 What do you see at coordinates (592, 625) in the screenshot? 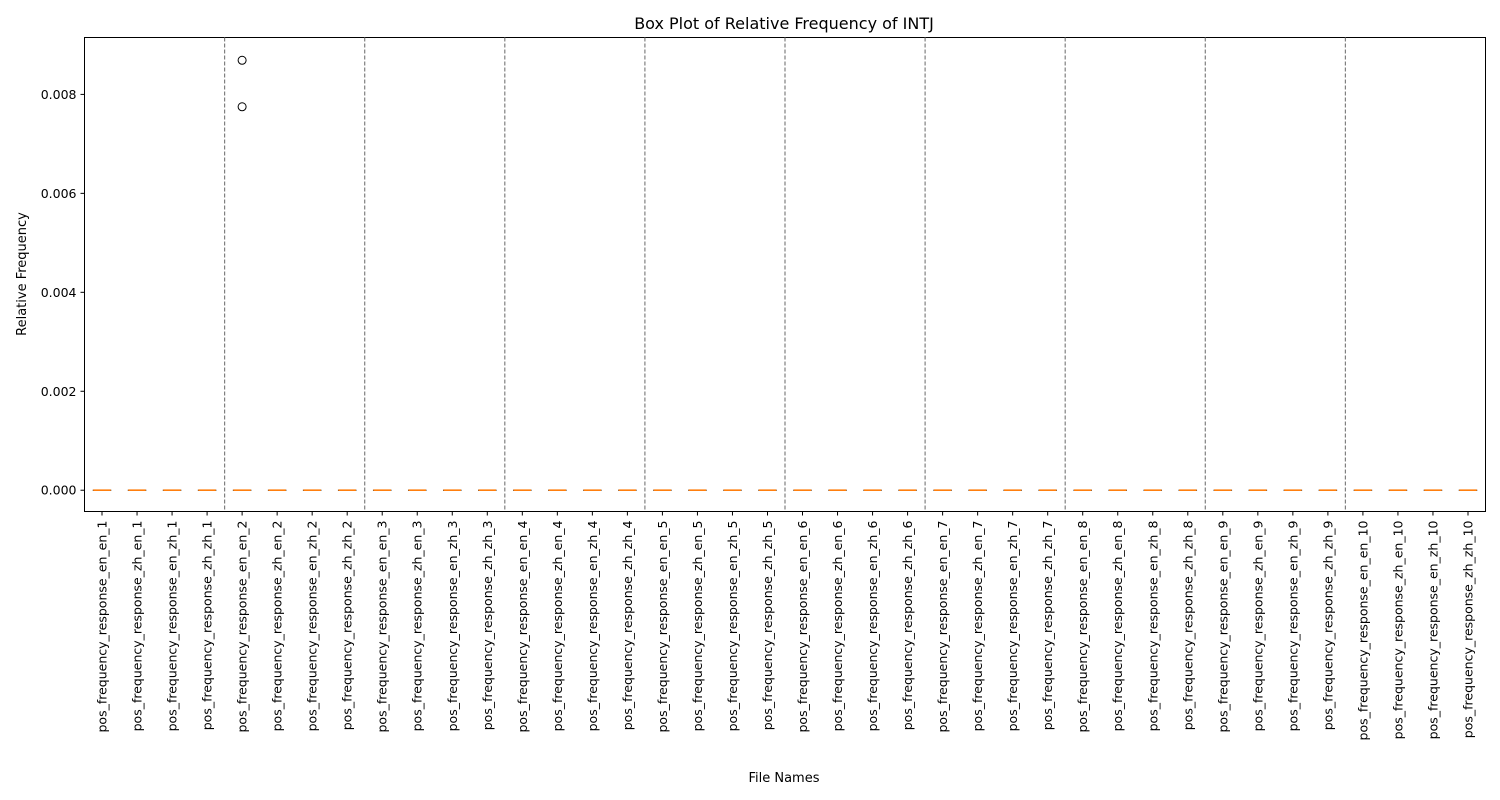
I see `x-tick-label: pos_frequency_response_en_zh_4` at bounding box center [592, 625].